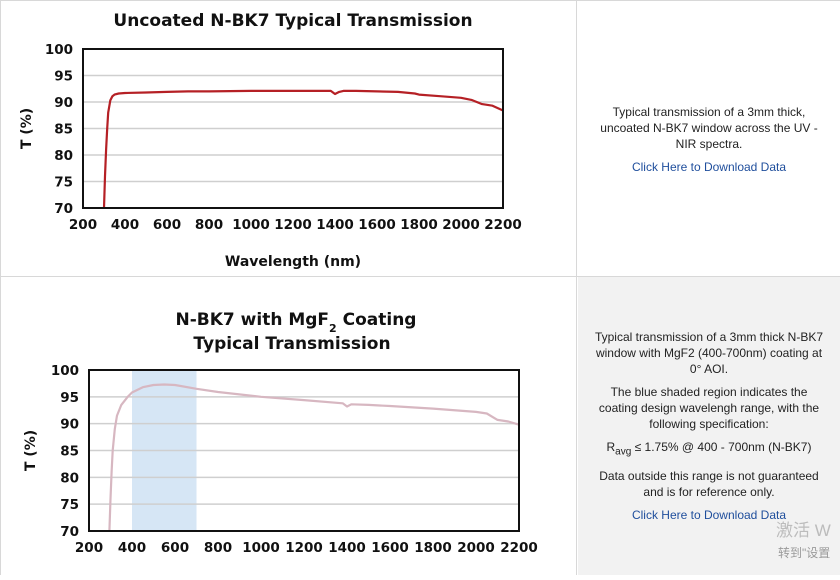 The image size is (840, 580). I want to click on download-data-link-uncoated: Click Here to Download Data, so click(709, 166).